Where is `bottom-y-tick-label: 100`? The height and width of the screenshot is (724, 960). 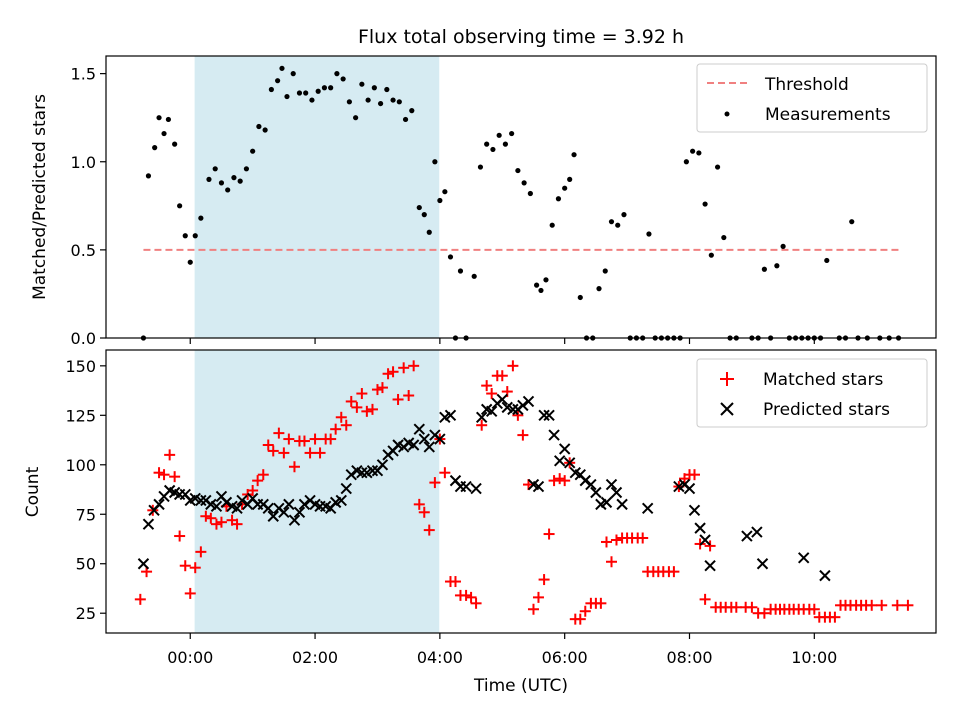 bottom-y-tick-label: 100 is located at coordinates (80, 465).